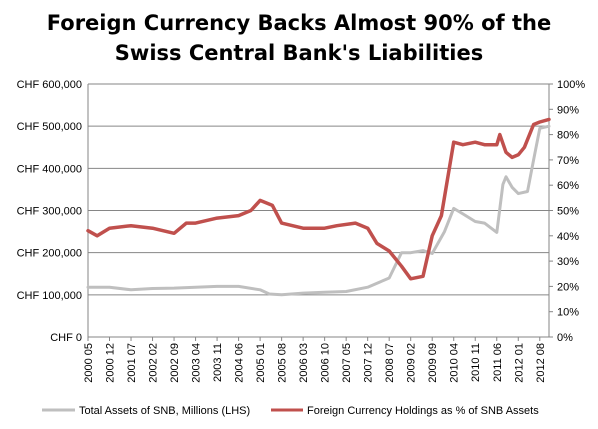 The image size is (598, 429). Describe the element at coordinates (568, 136) in the screenshot. I see `y-right-tick-label: 80%` at that location.